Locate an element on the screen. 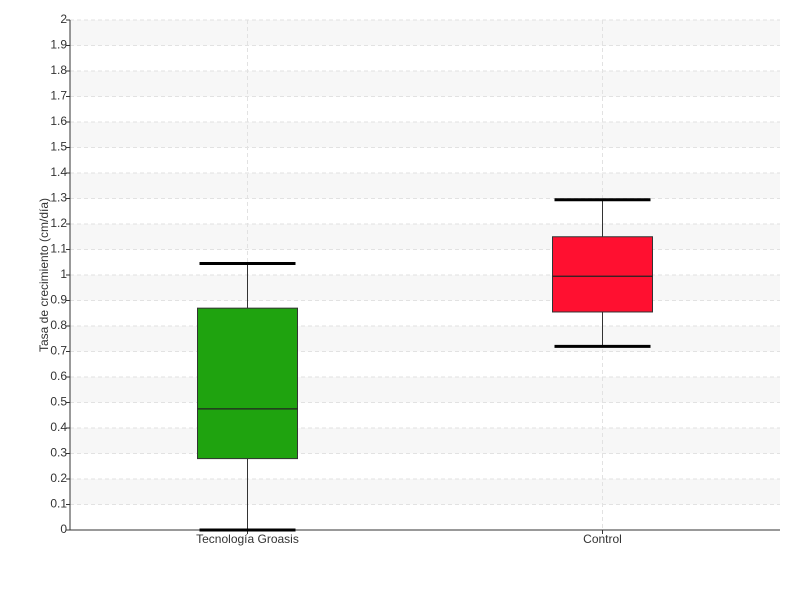  y-tick-label: 0.2 is located at coordinates (58, 478).